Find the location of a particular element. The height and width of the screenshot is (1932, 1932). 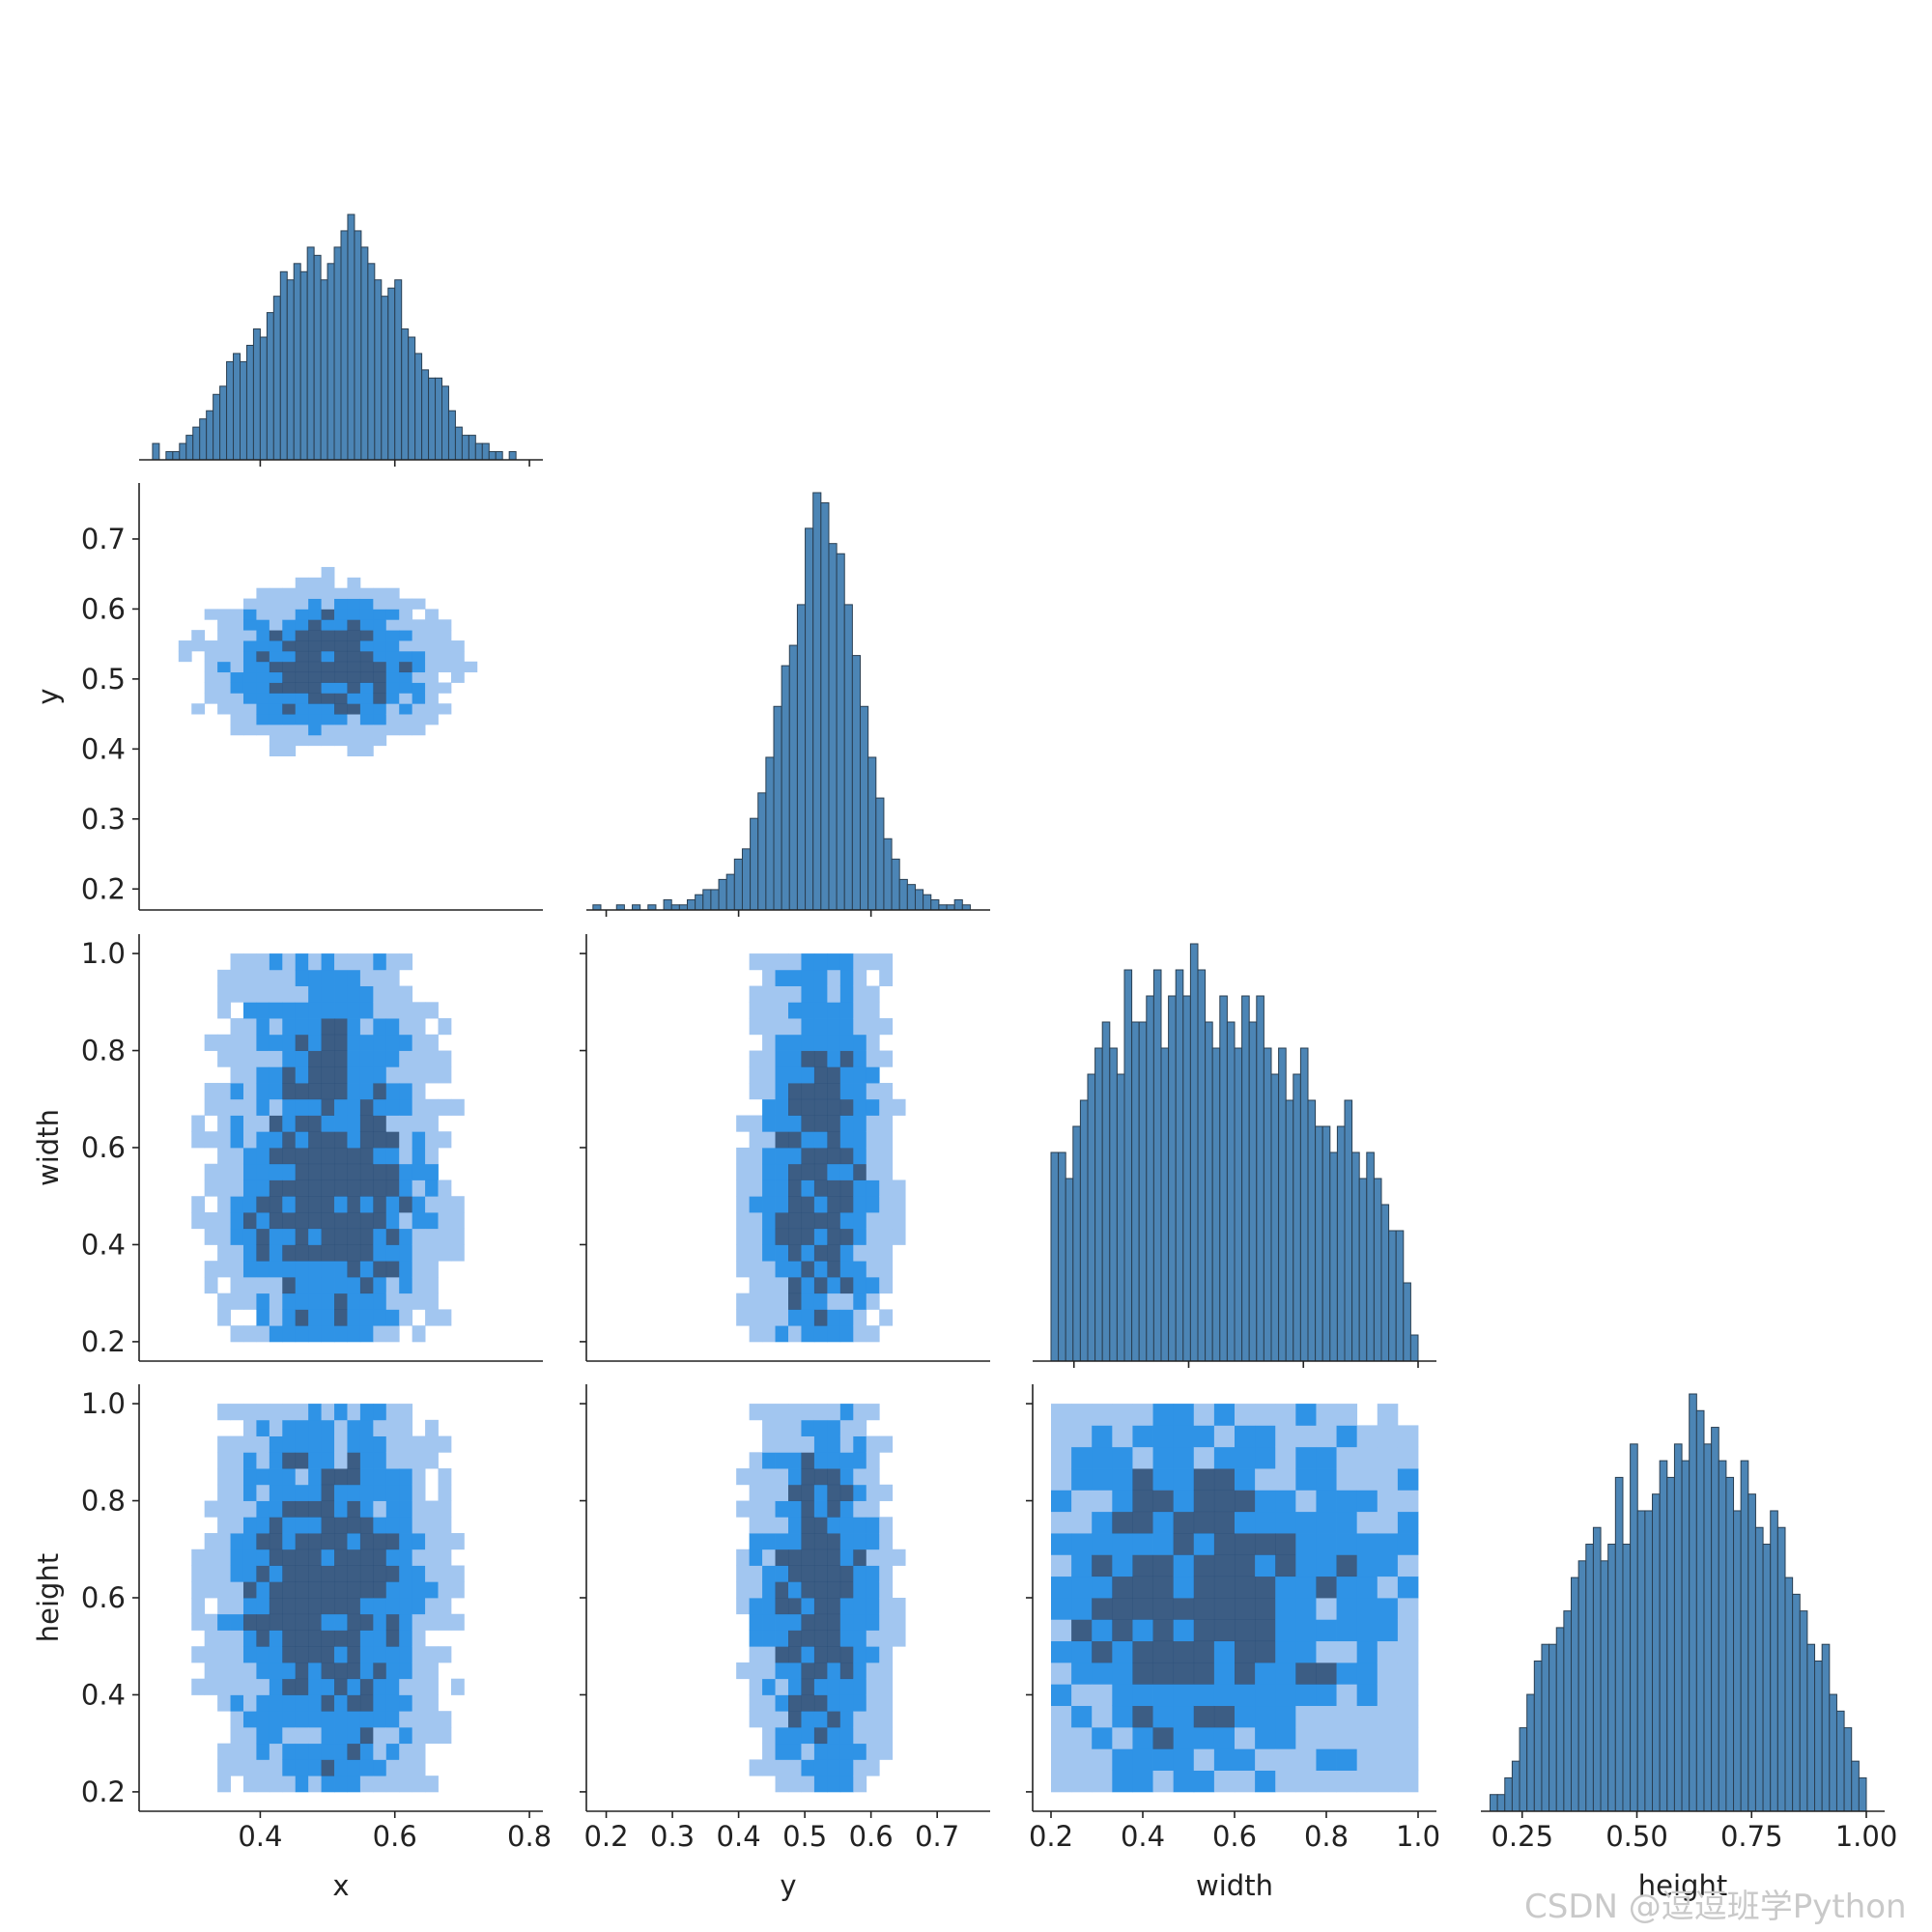

panel-y-vs-y is located at coordinates (781, 701).